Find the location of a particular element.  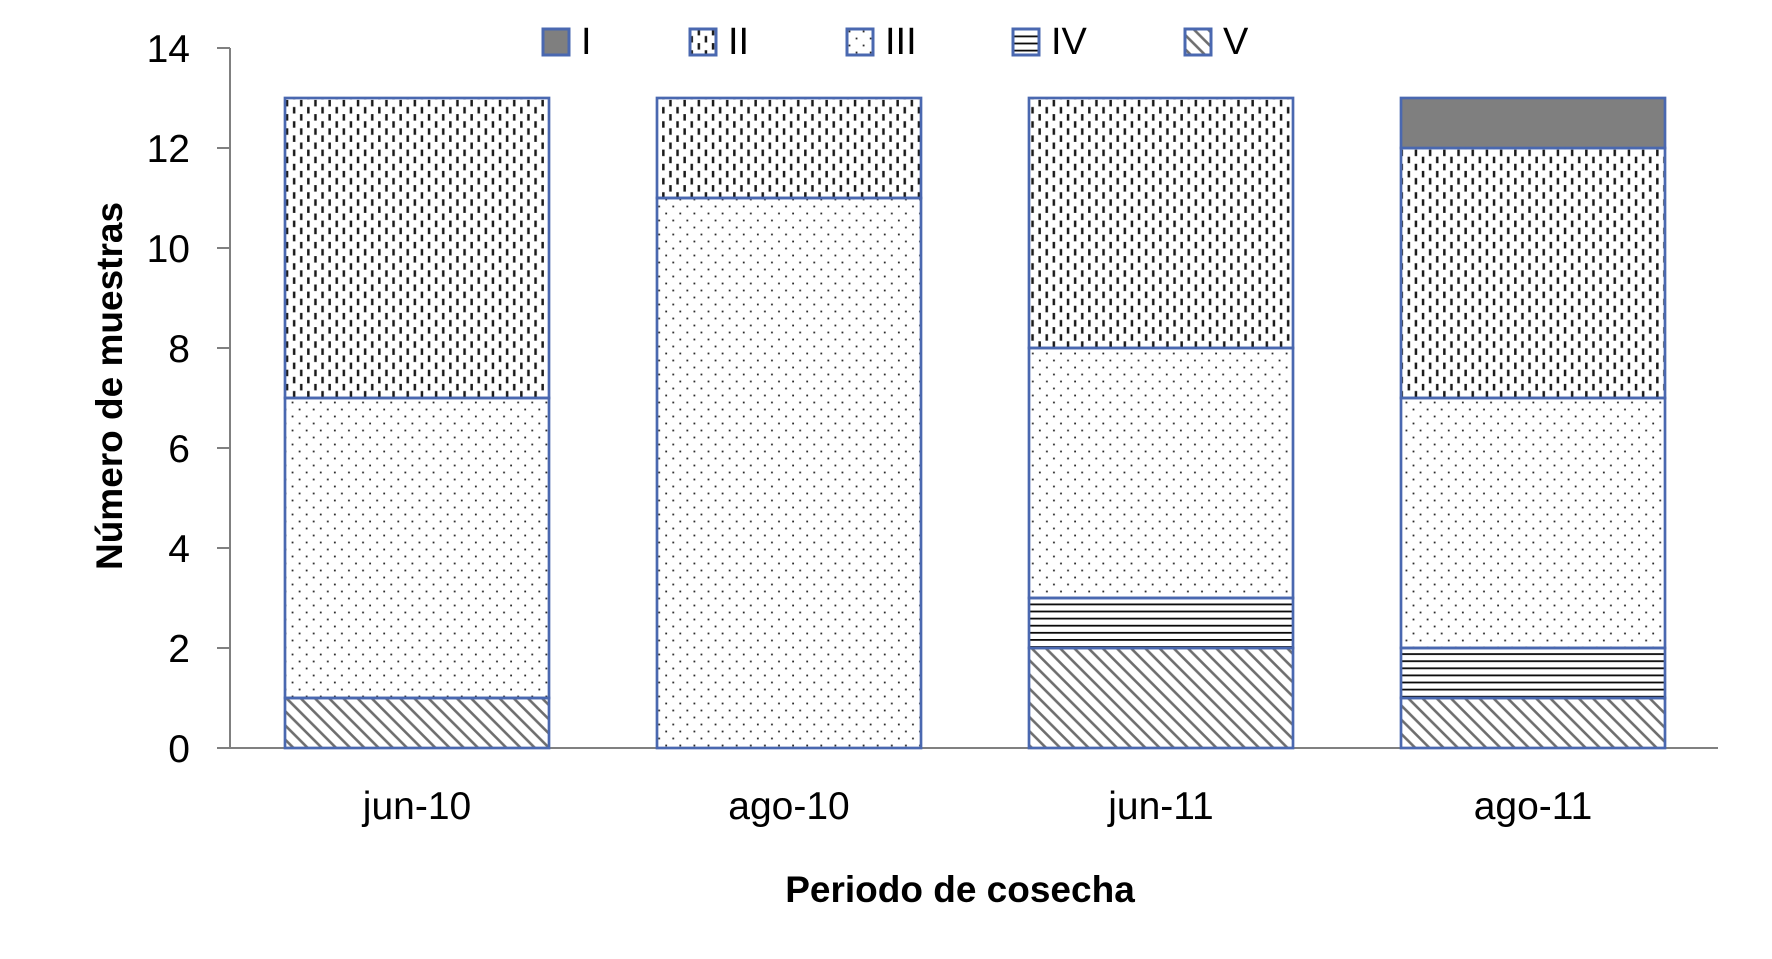

svg-text: I is located at coordinates (586, 42).